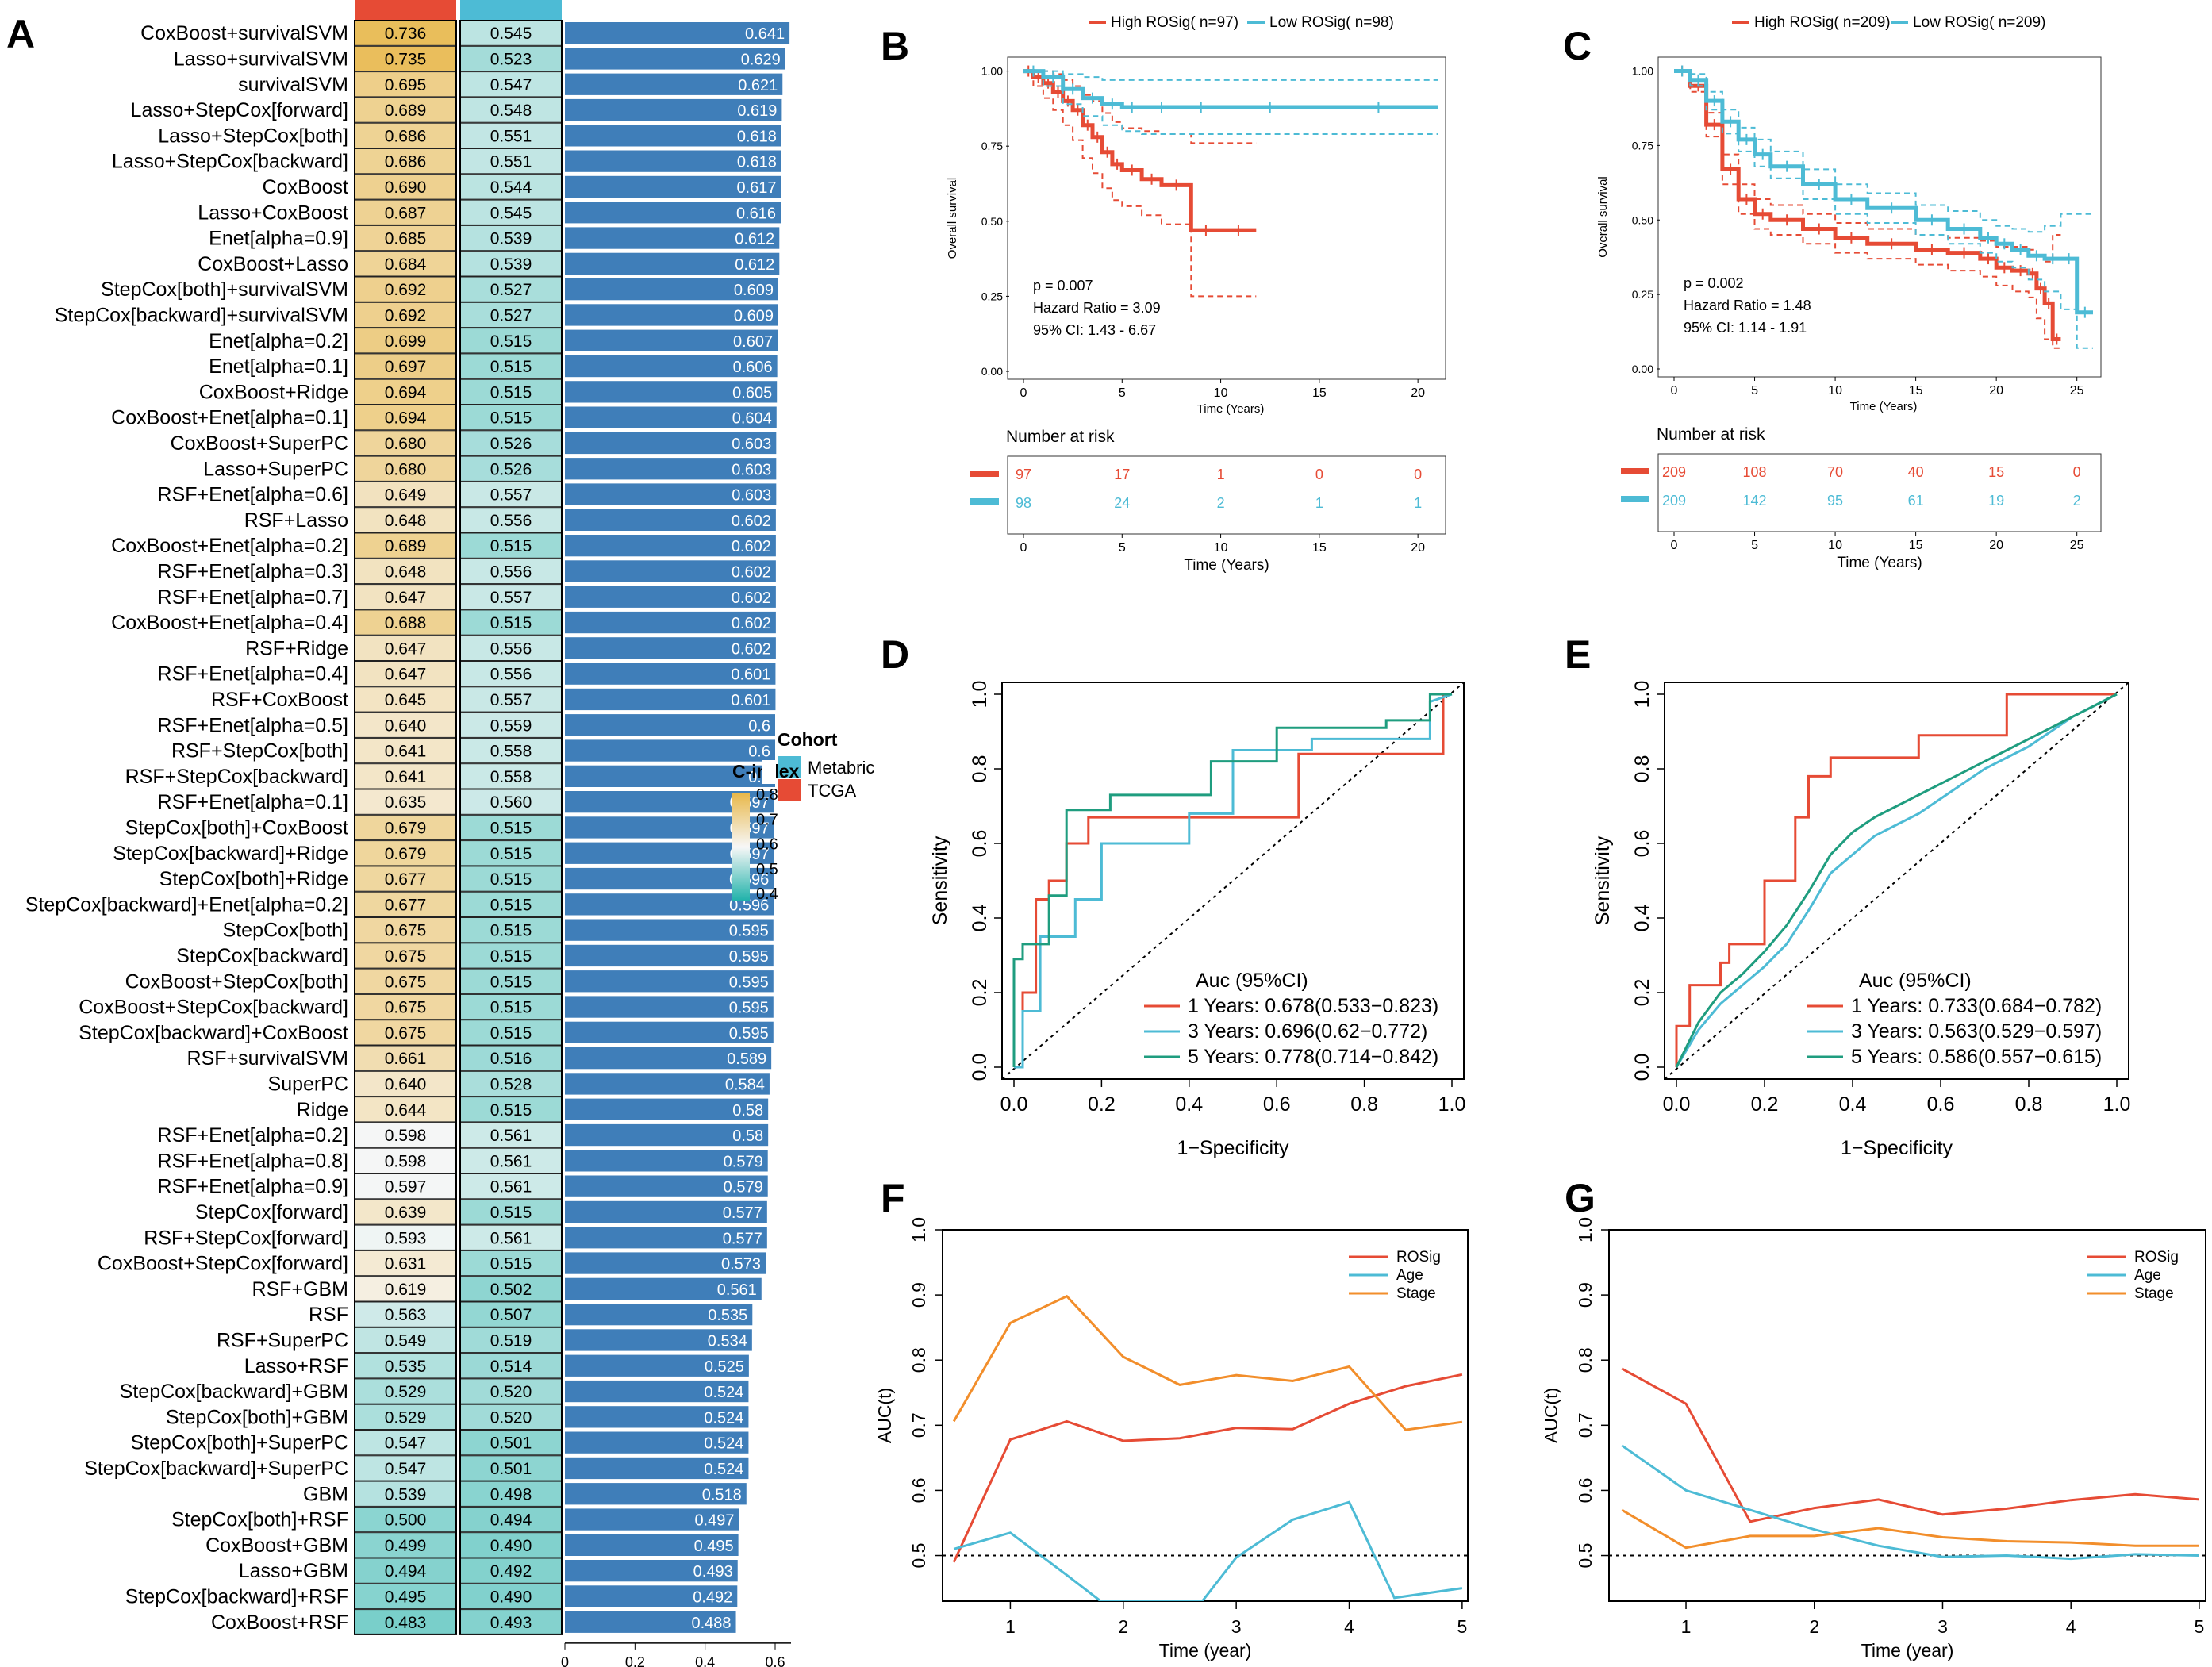 This screenshot has height=1667, width=2212. I want to click on x-tick-label: 0.4, so click(1853, 1104).